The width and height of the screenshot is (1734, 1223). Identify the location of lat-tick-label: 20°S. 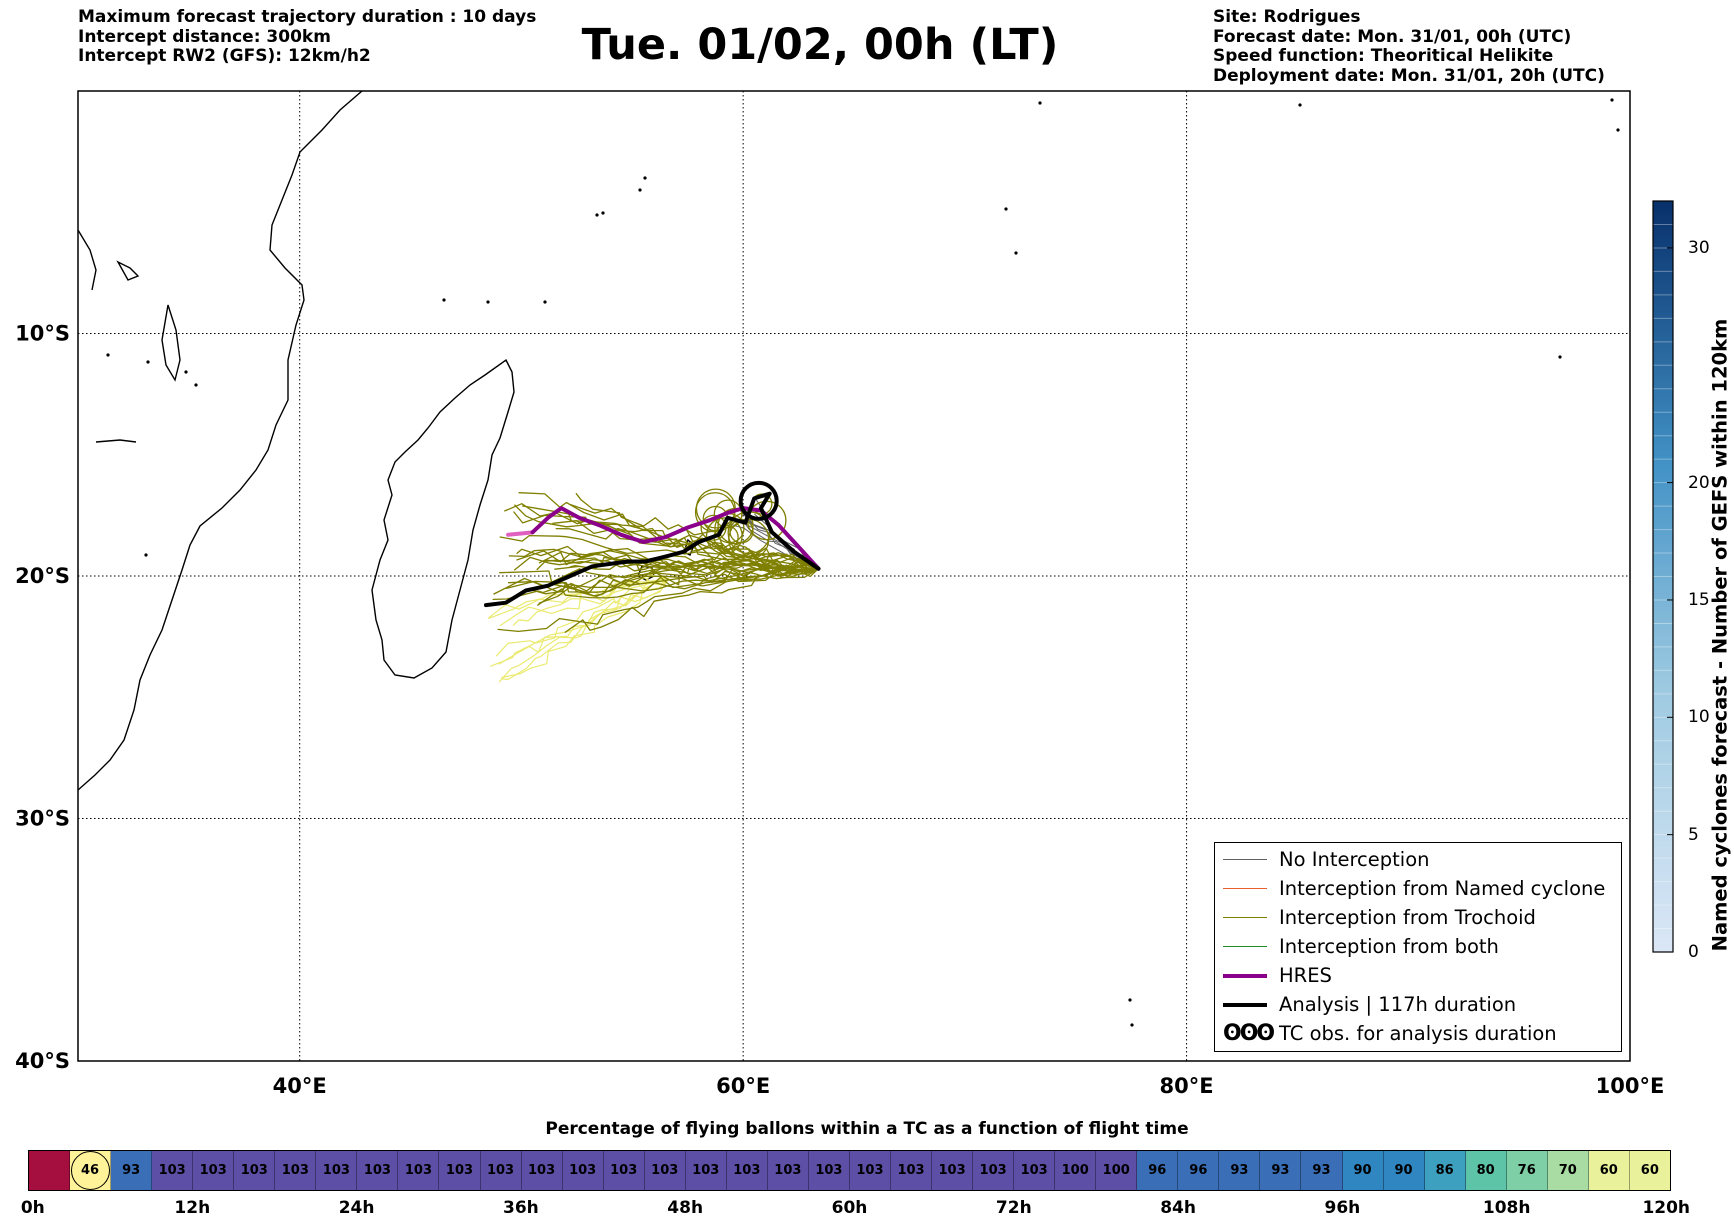
(42, 576).